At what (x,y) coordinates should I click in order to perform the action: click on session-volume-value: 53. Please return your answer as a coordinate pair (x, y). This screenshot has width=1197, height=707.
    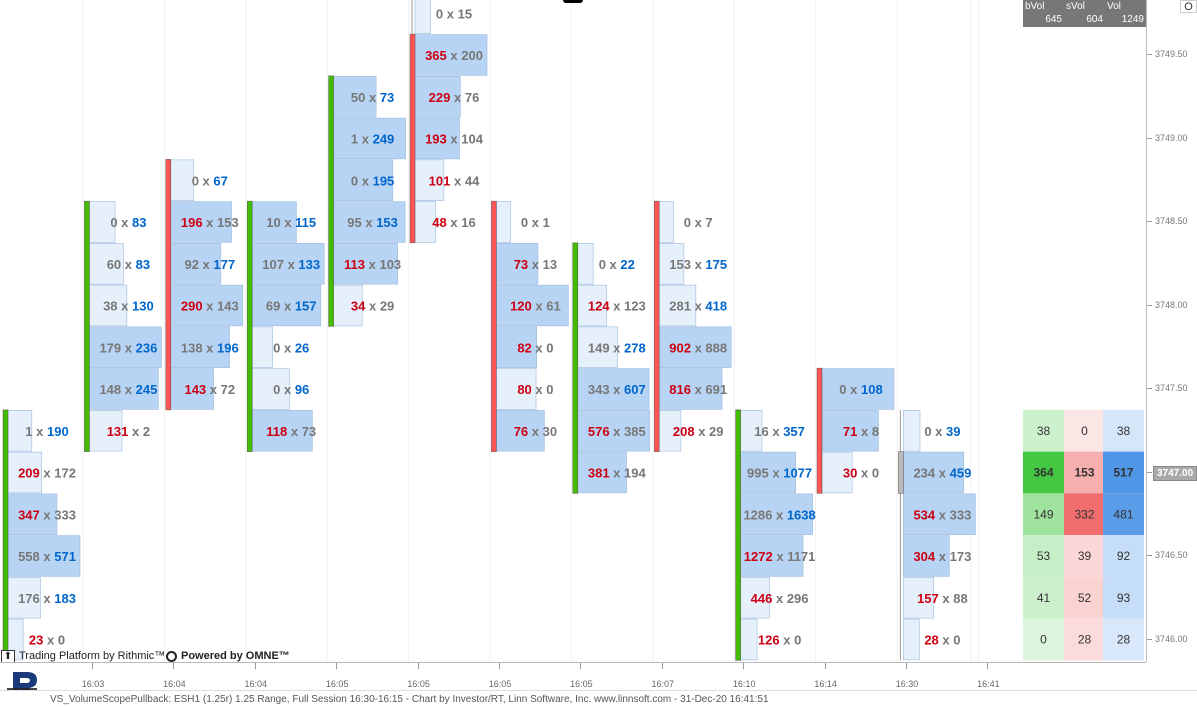
    Looking at the image, I should click on (1044, 556).